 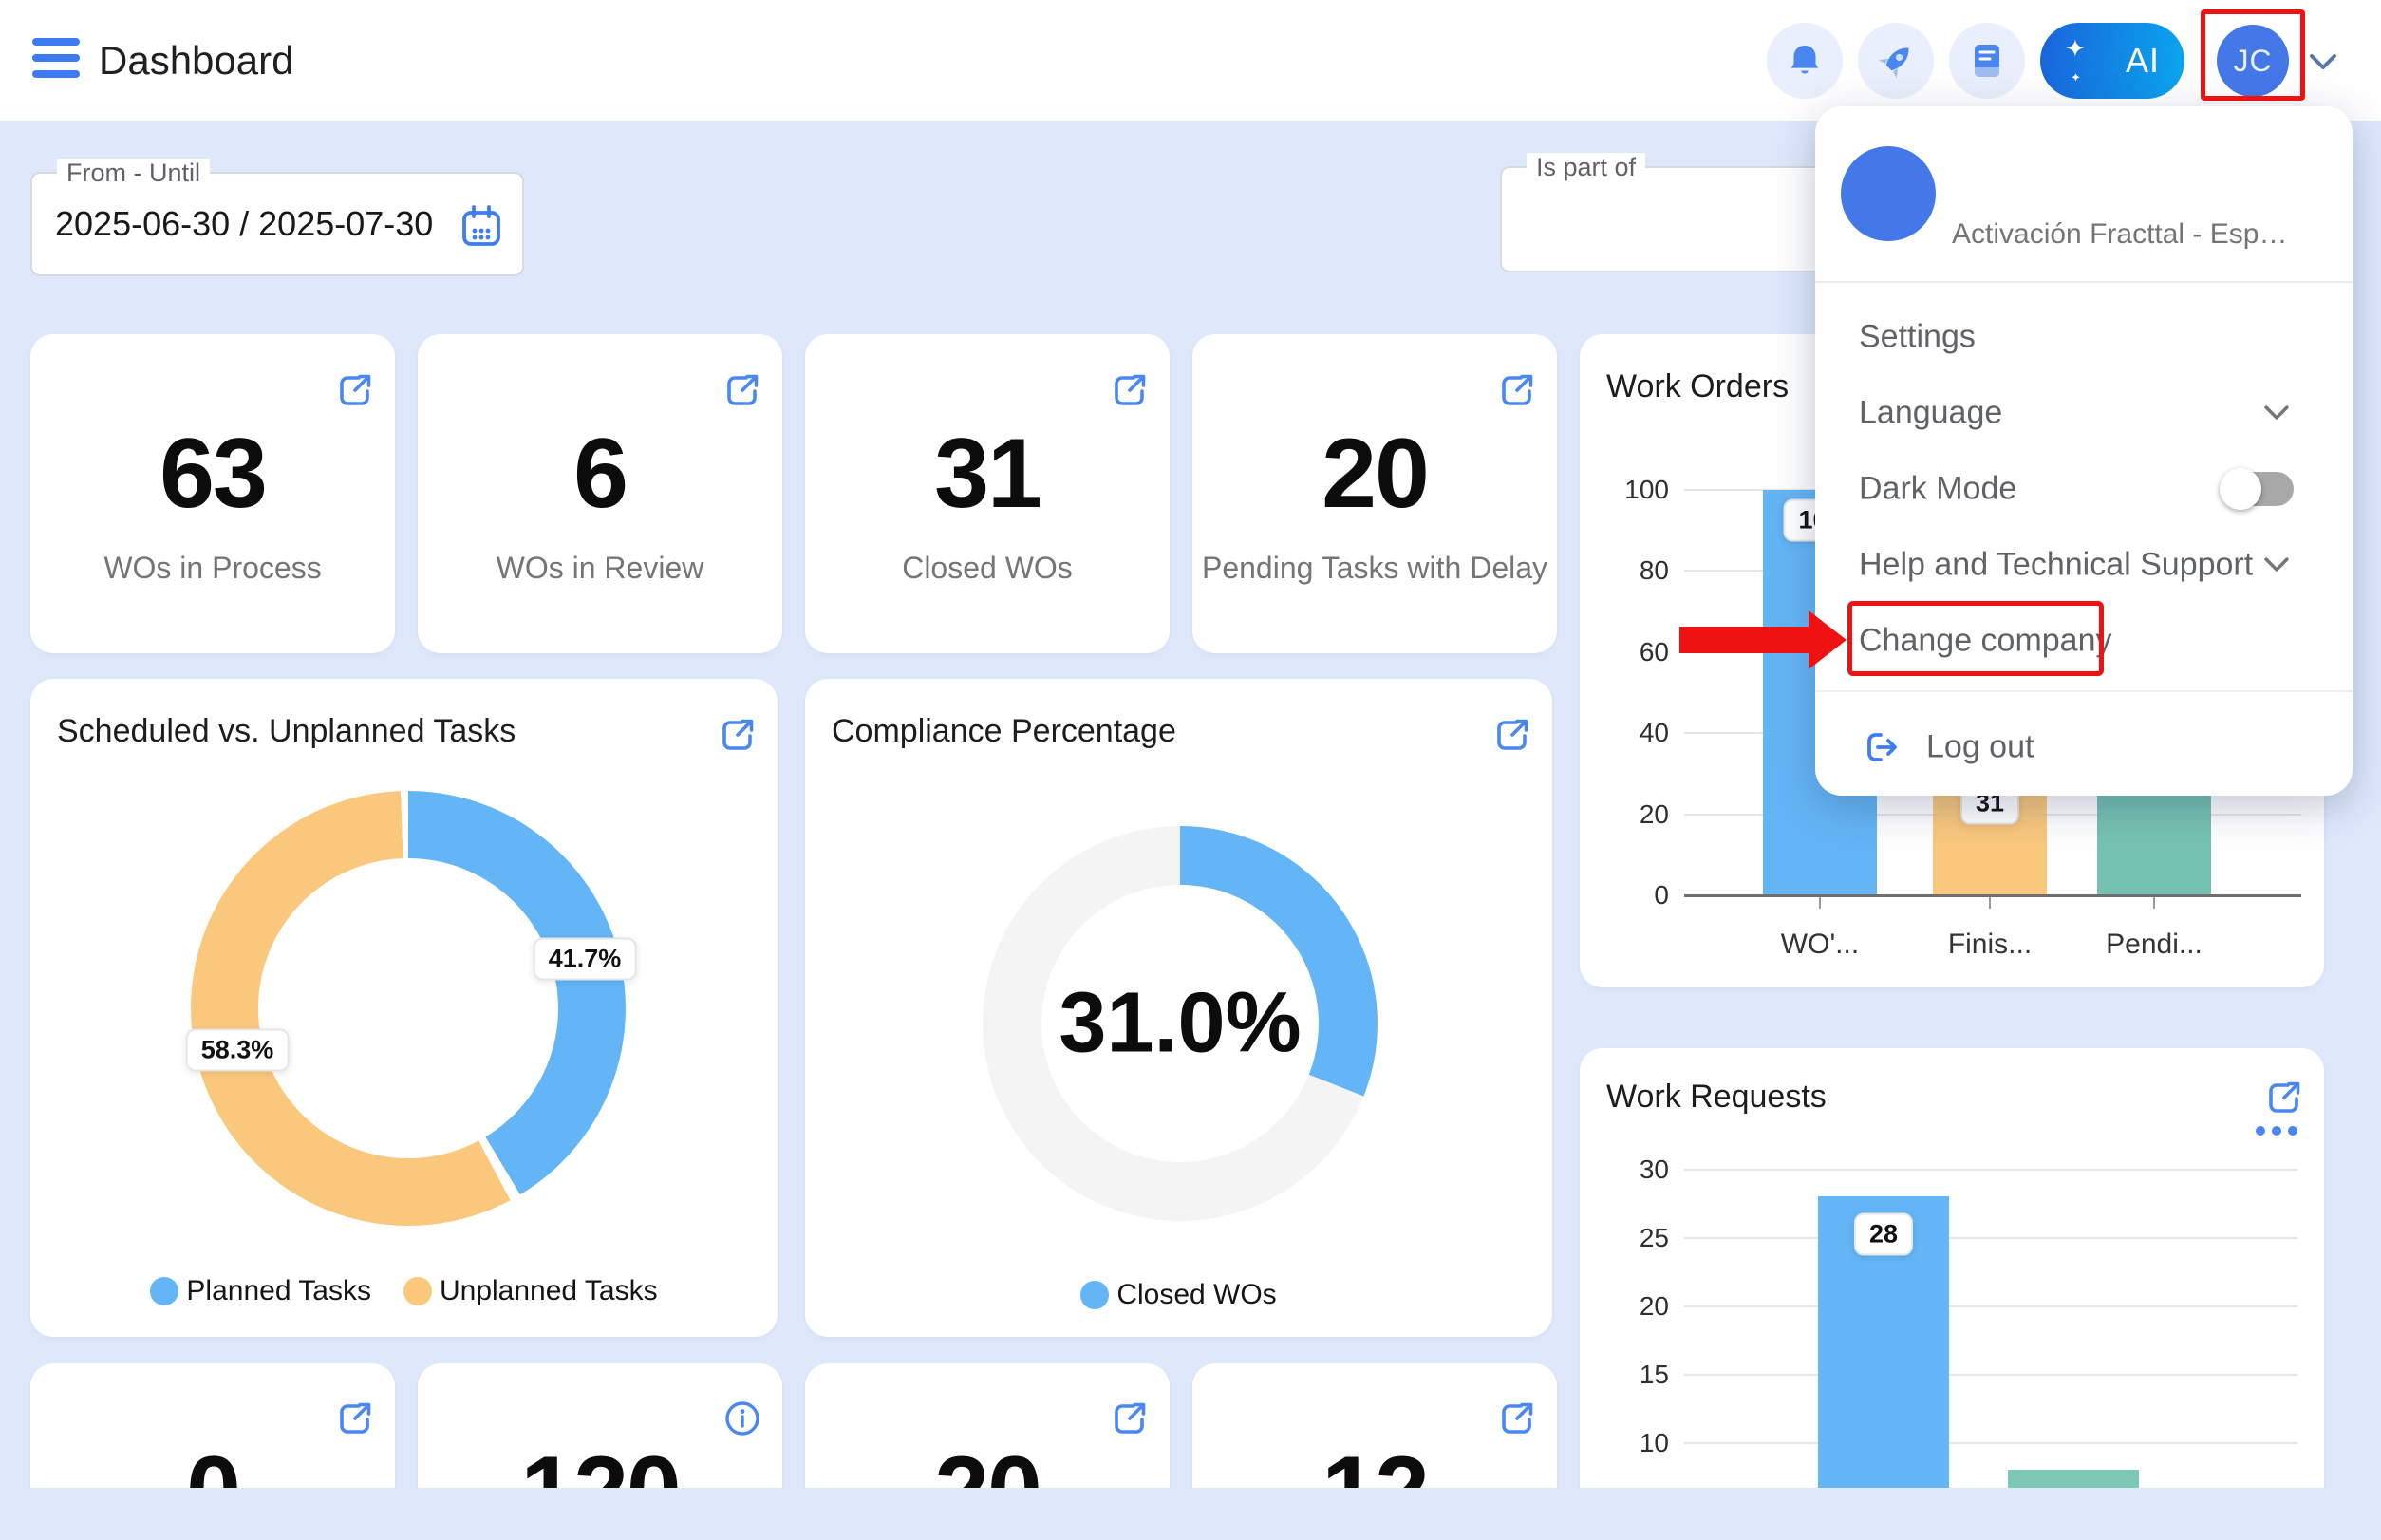 I want to click on chart-title: Compliance Percentage, so click(x=1004, y=731).